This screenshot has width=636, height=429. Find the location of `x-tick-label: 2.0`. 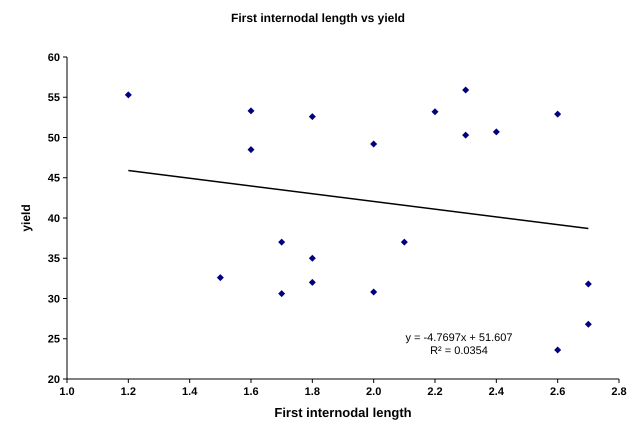

x-tick-label: 2.0 is located at coordinates (374, 392).